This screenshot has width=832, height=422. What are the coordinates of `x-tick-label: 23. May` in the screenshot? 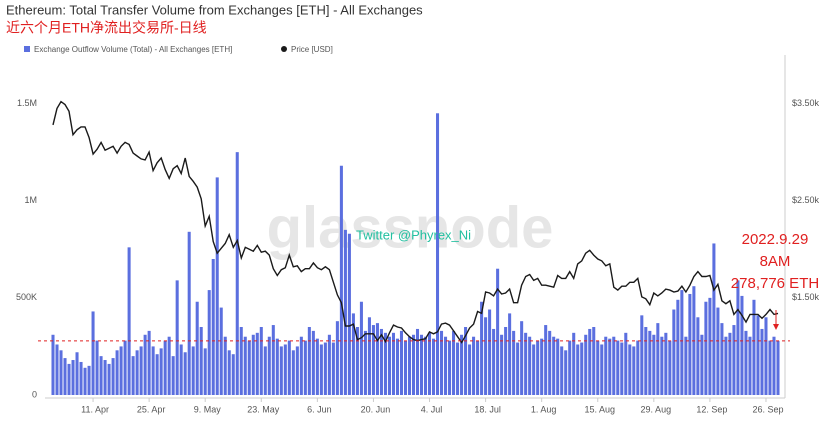 It's located at (263, 409).